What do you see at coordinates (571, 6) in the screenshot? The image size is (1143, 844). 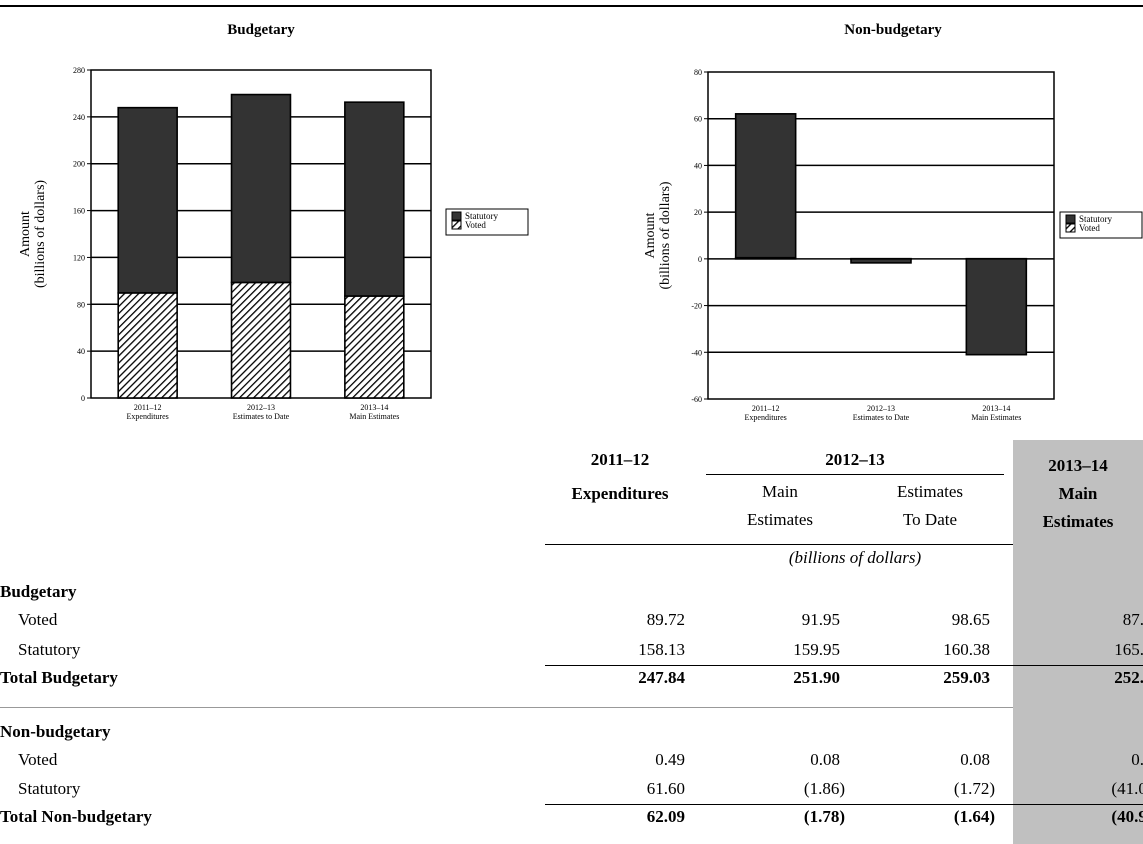 I see `top-rule` at bounding box center [571, 6].